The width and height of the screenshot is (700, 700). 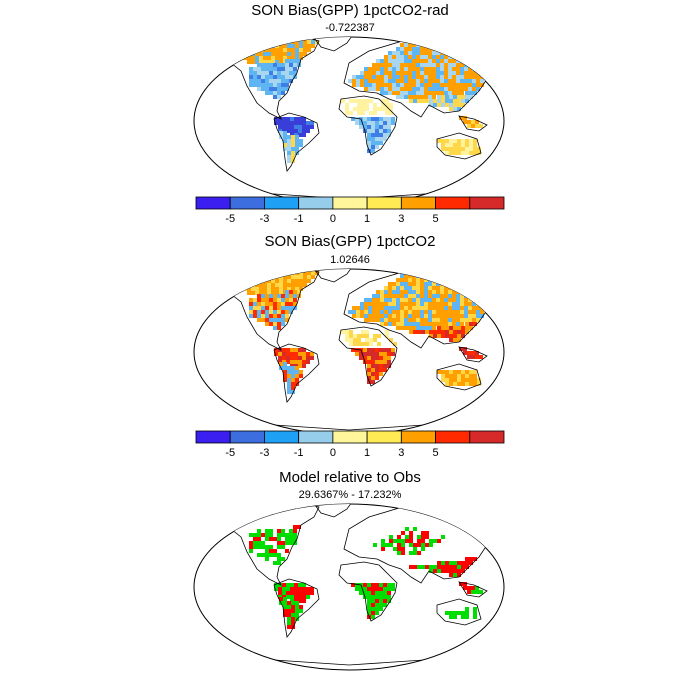 I want to click on colorbar-1: -5 -3 -1 0 1 3 5, so click(x=350, y=210).